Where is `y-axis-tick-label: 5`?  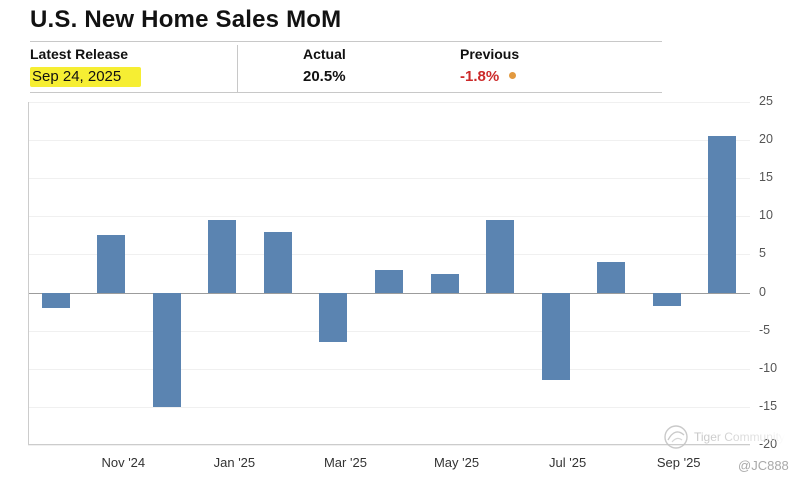
y-axis-tick-label: 5 is located at coordinates (762, 253).